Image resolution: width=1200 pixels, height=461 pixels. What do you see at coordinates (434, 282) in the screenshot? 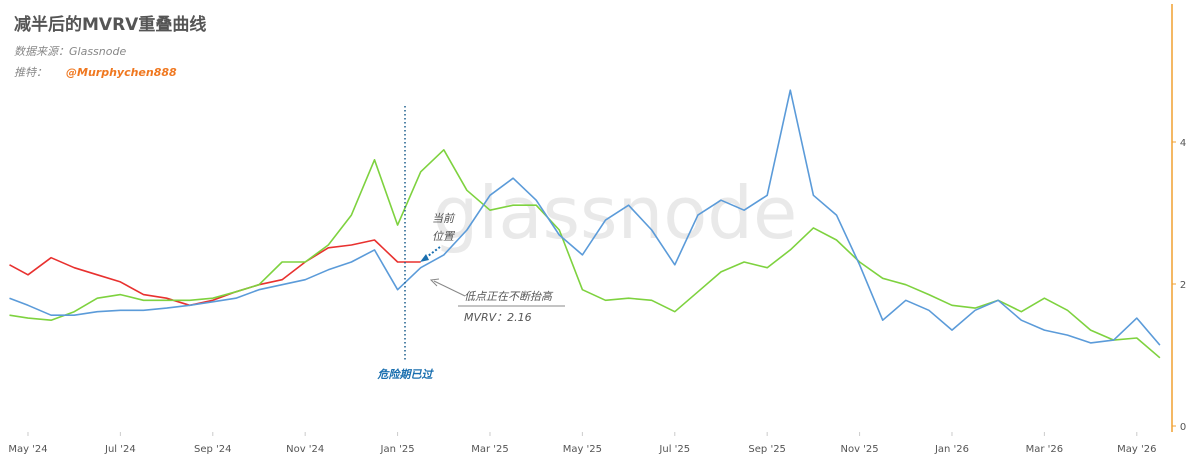
I see `lows-arrow-head` at bounding box center [434, 282].